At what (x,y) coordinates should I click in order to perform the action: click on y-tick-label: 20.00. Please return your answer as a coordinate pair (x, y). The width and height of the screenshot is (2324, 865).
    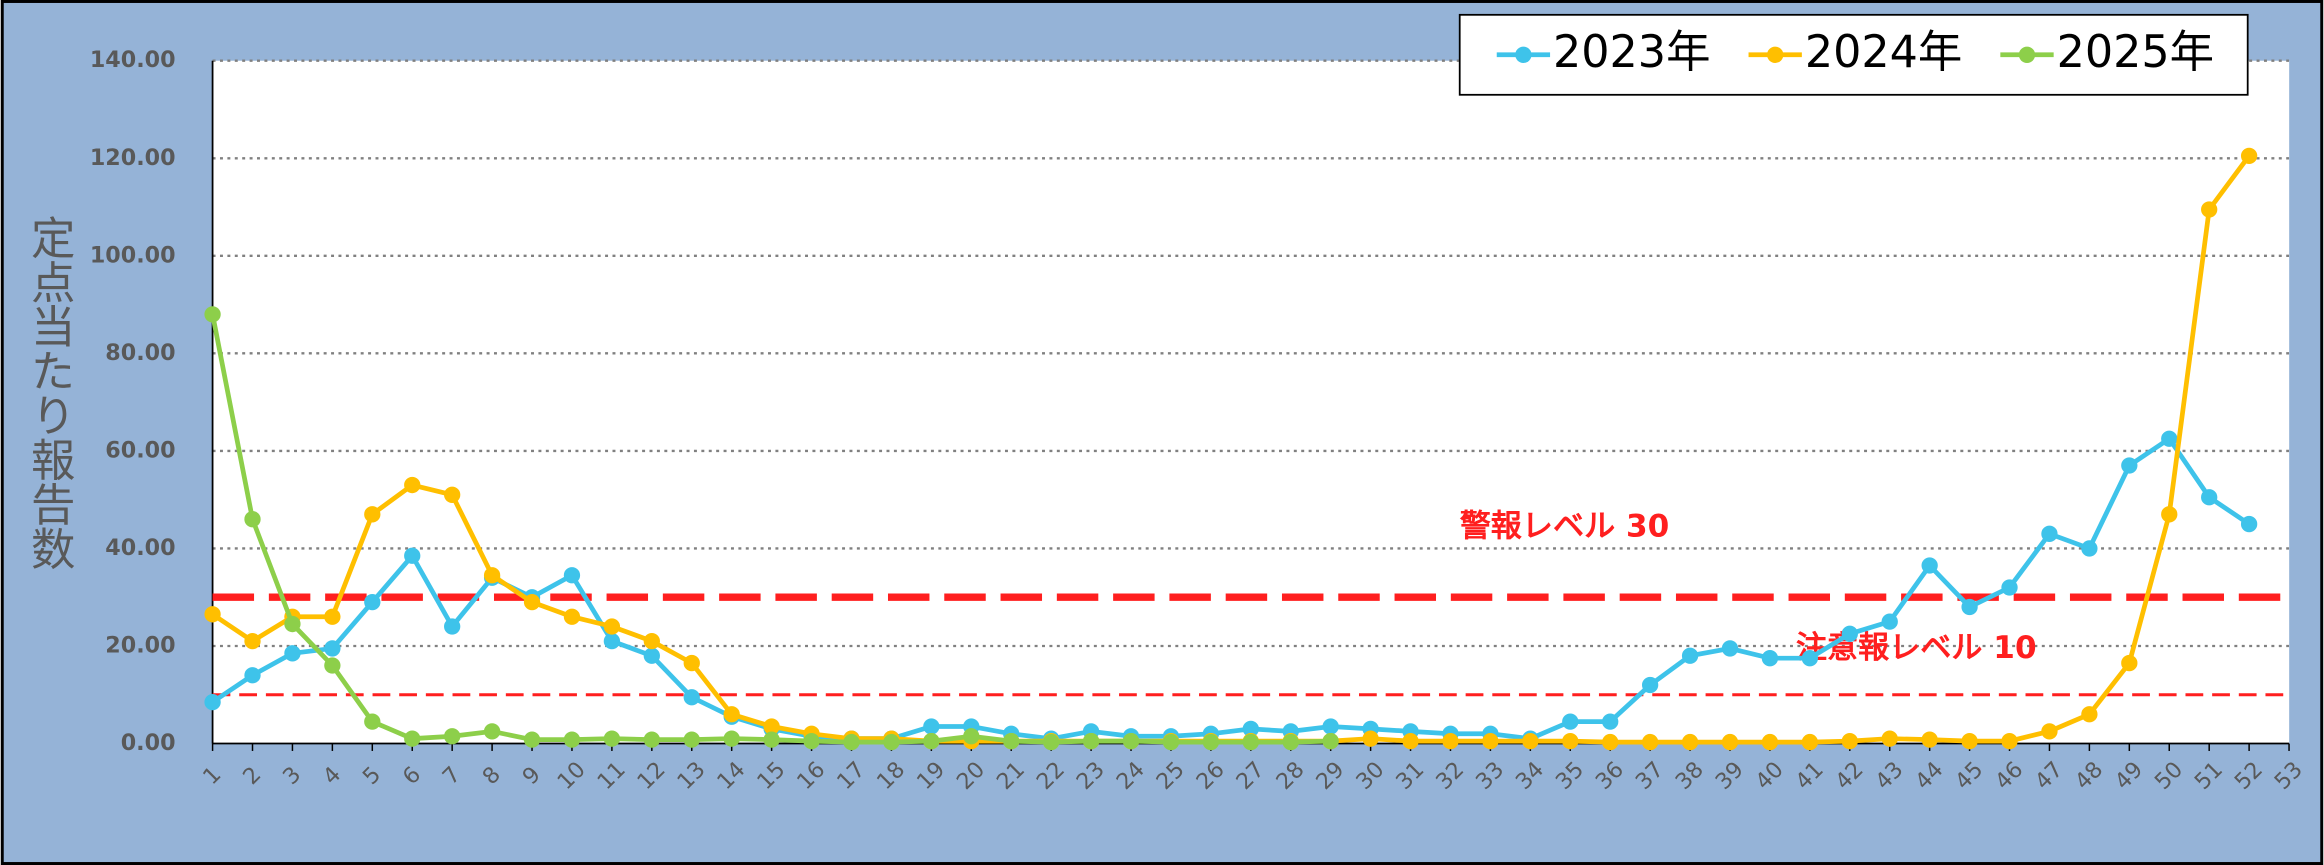
    Looking at the image, I should click on (140, 645).